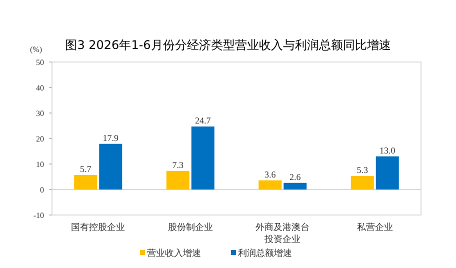  I want to click on y-tick-label: 30, so click(40, 113).